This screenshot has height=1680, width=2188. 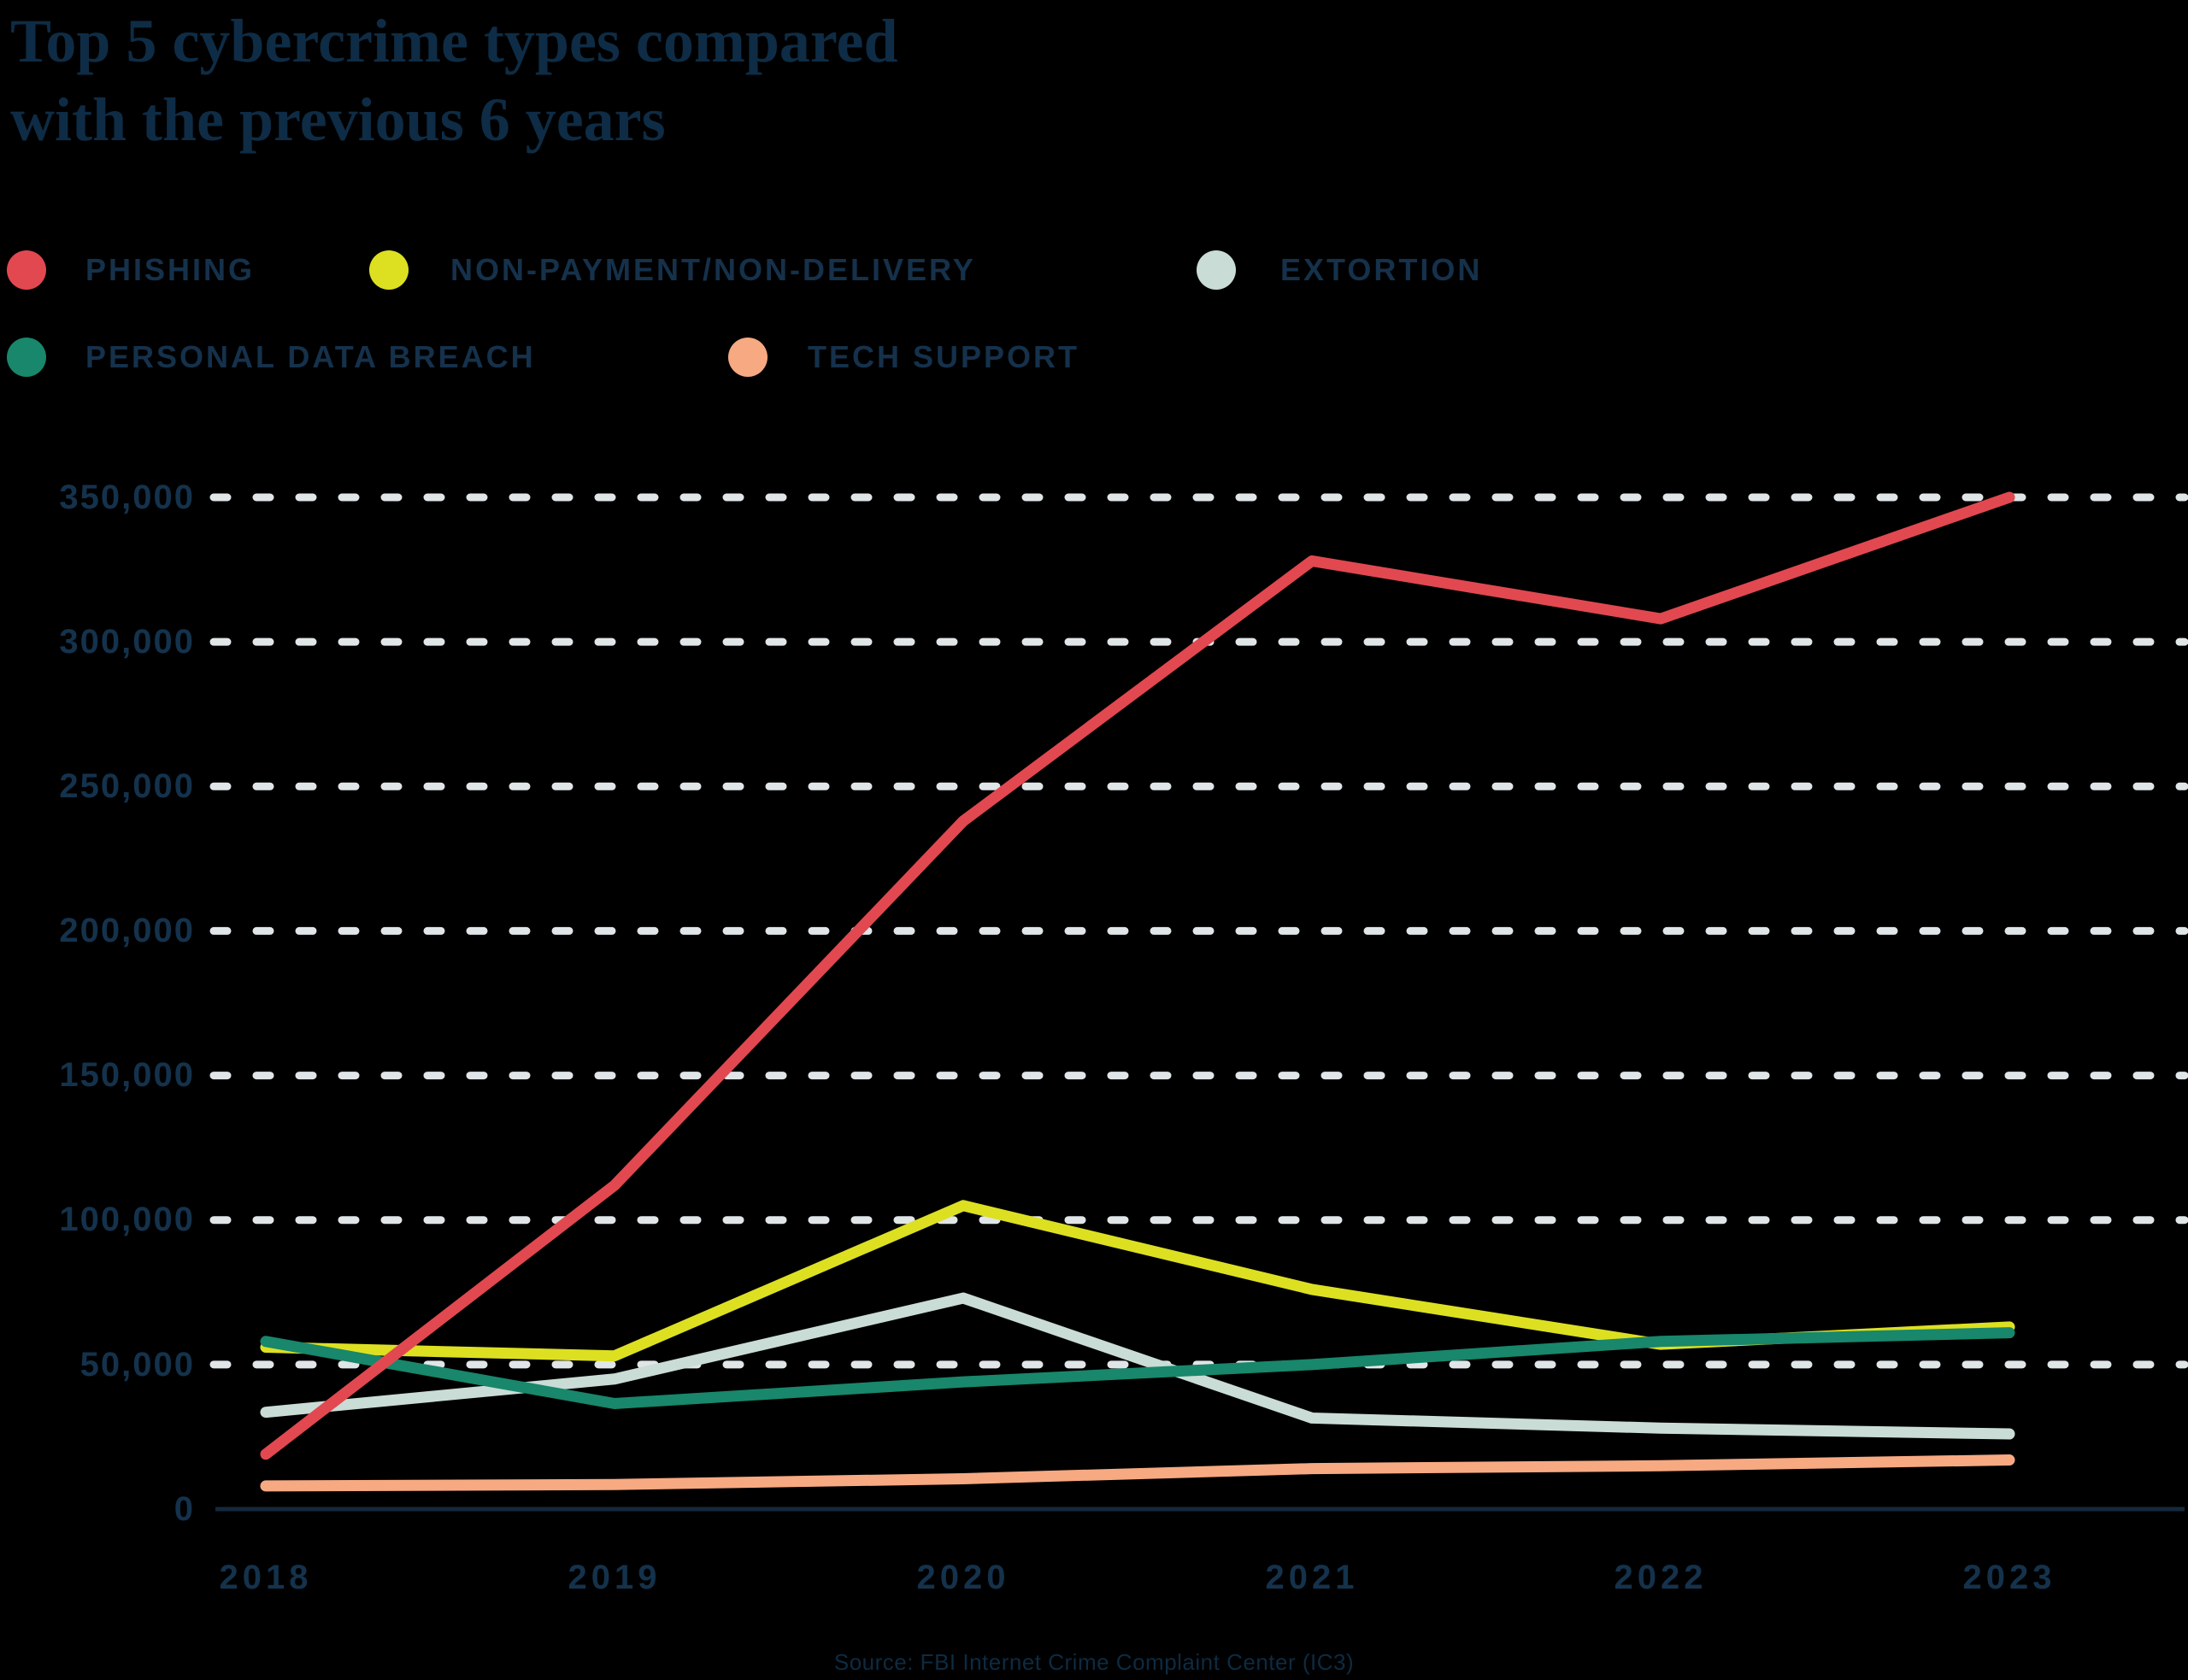 What do you see at coordinates (127, 786) in the screenshot?
I see `ytick-250000: 250,000` at bounding box center [127, 786].